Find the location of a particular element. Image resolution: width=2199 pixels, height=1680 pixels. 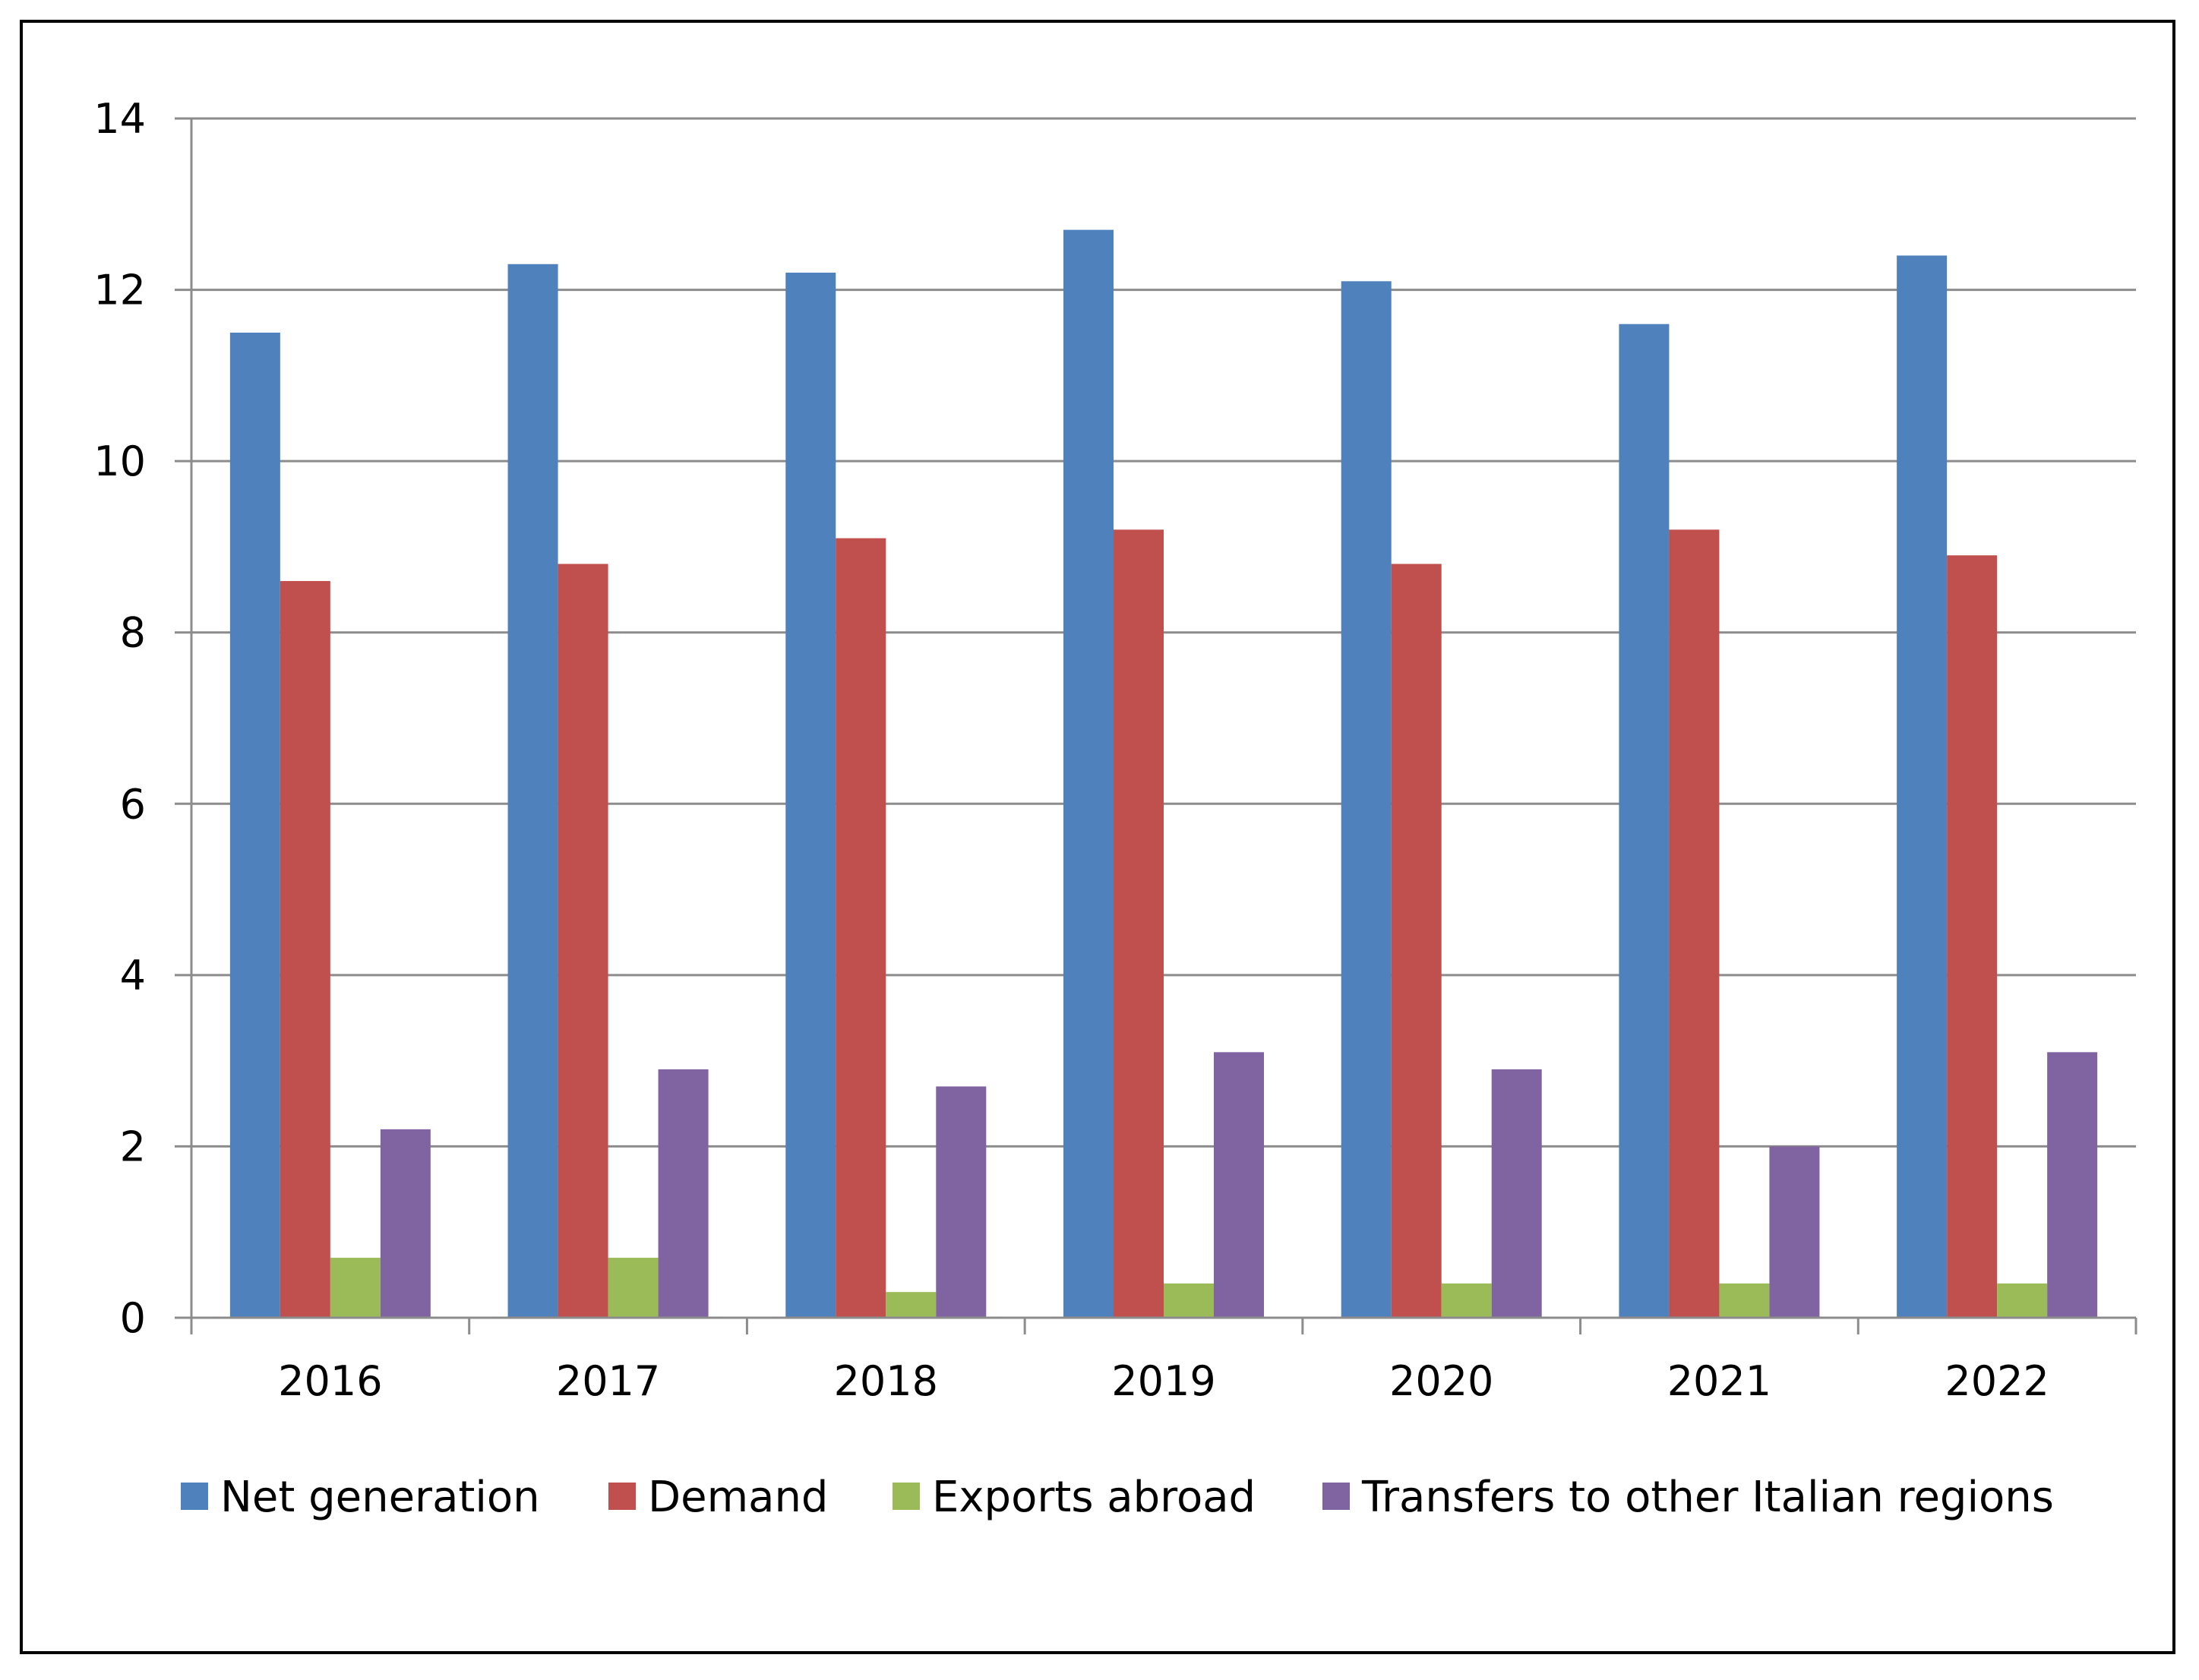

bar-exports-abroad-2020 is located at coordinates (1466, 1301).